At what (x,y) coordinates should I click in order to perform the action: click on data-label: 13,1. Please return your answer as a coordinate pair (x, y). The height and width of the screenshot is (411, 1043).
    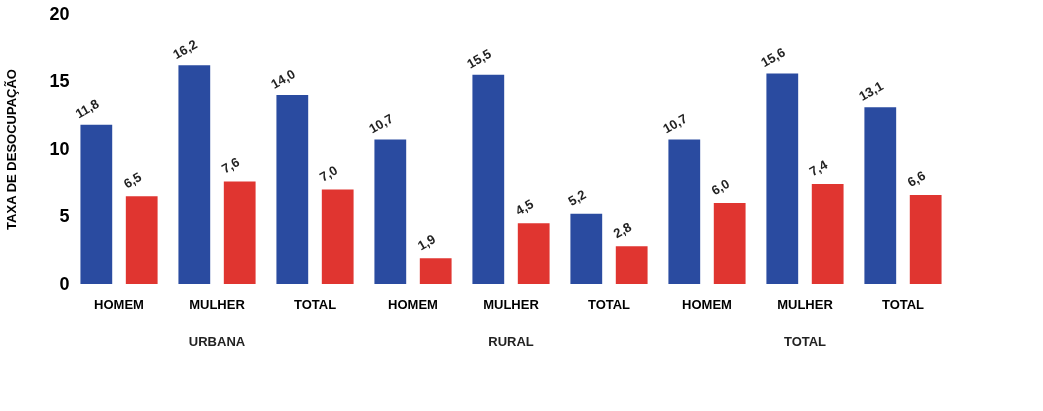
    Looking at the image, I should click on (871, 91).